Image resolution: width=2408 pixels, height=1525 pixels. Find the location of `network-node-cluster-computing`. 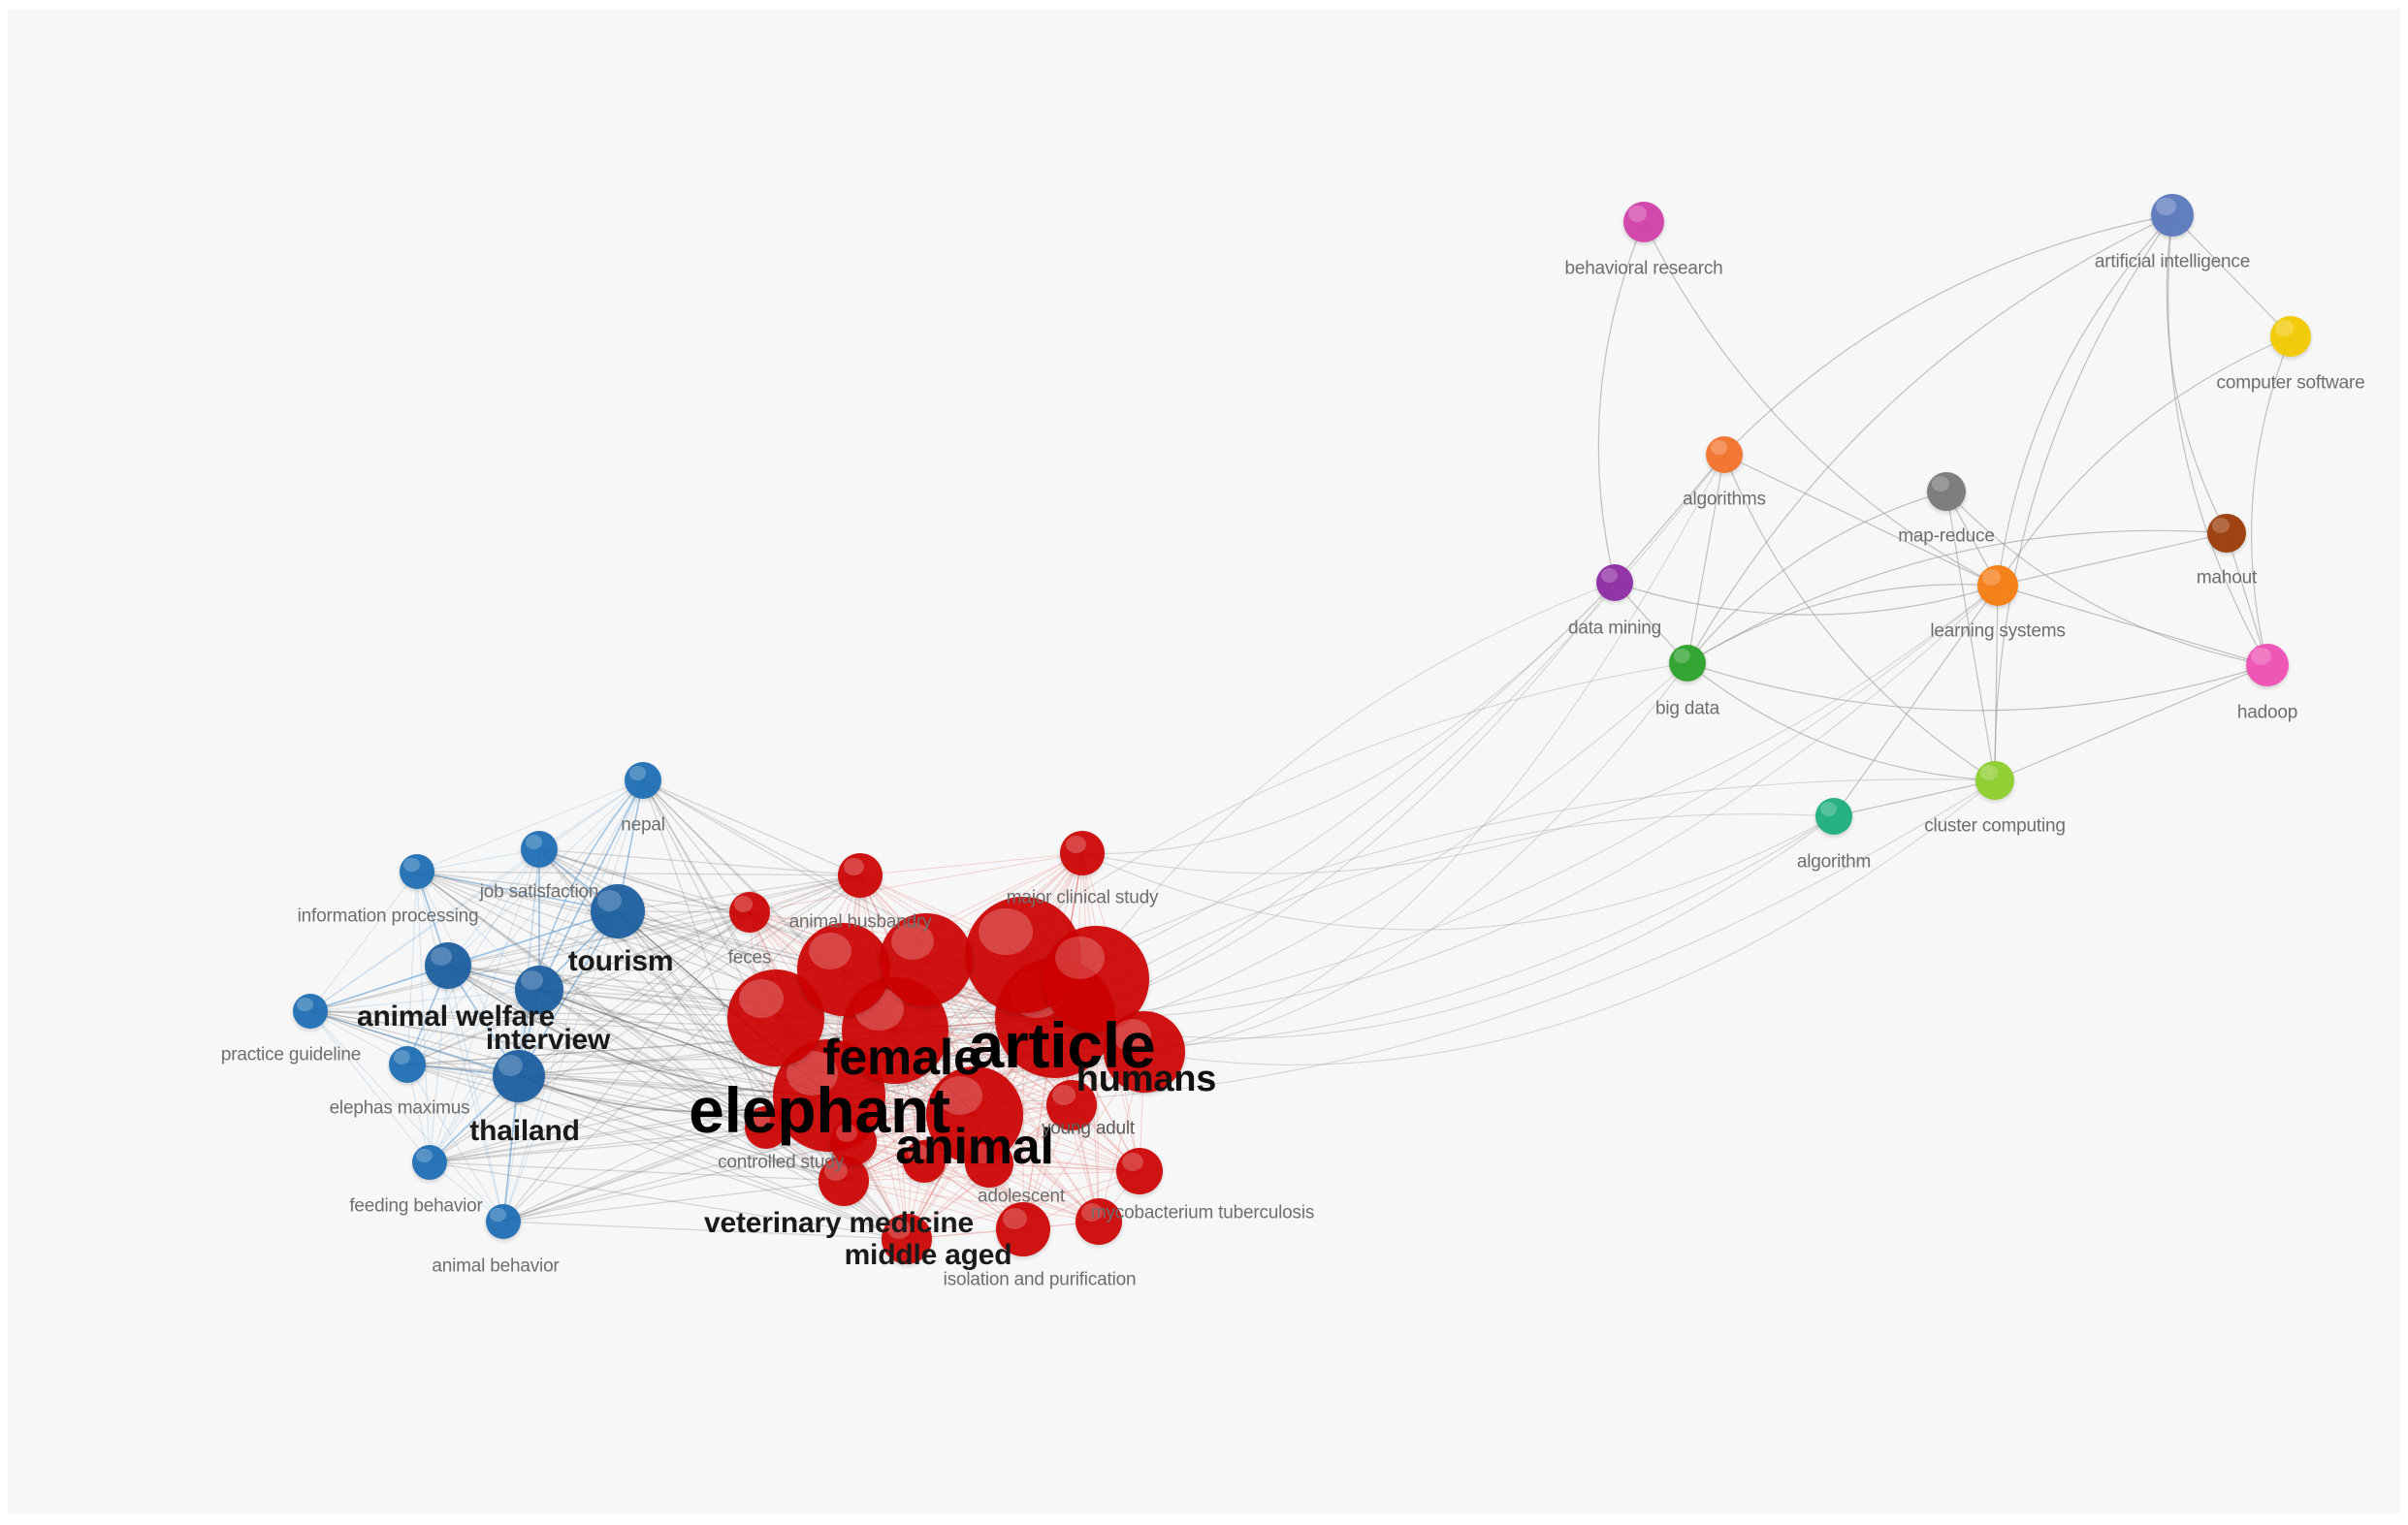

network-node-cluster-computing is located at coordinates (1994, 780).